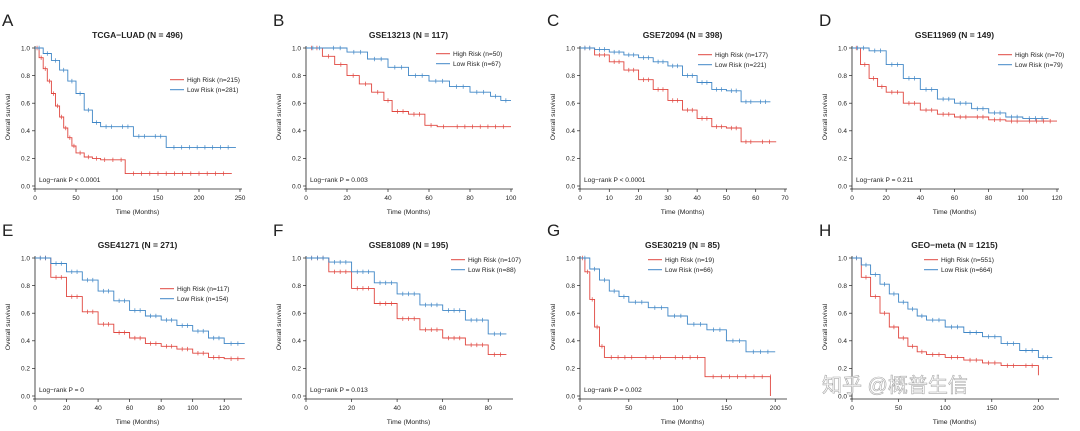 The height and width of the screenshot is (431, 1080). I want to click on panel-a-xtick-label: 0, so click(35, 198).